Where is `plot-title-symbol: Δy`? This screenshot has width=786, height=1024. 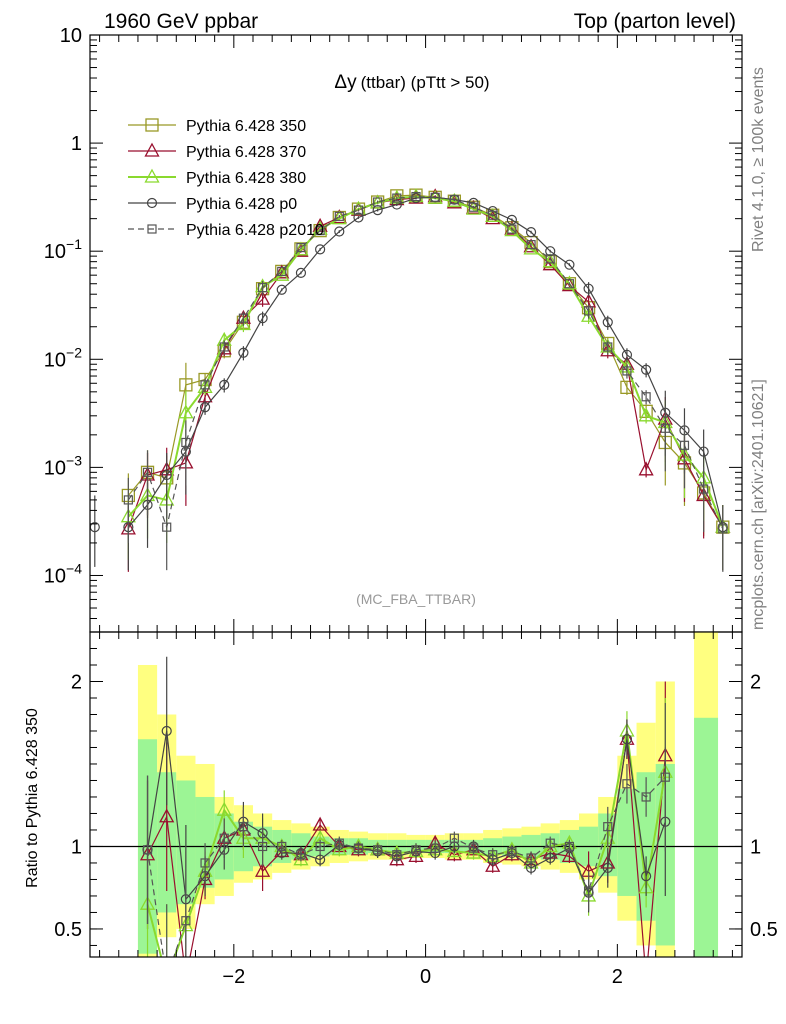 plot-title-symbol: Δy is located at coordinates (345, 82).